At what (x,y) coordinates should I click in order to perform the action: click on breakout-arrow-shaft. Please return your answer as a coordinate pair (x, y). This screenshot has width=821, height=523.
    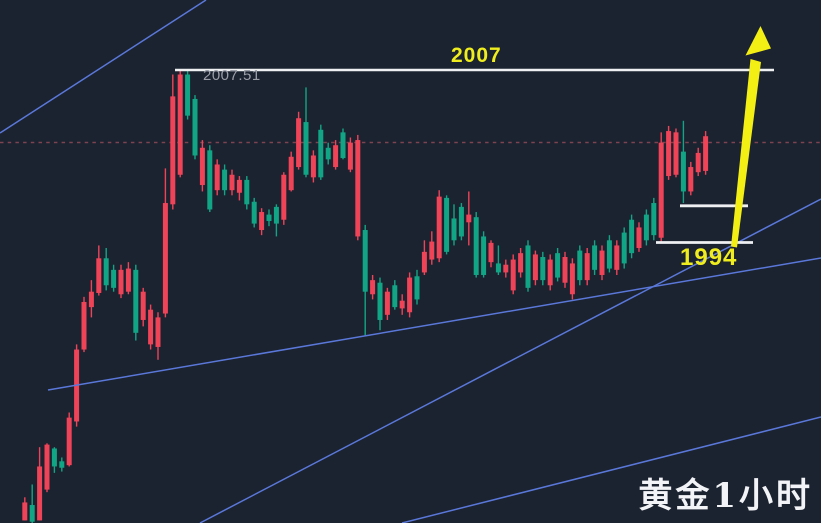
    Looking at the image, I should click on (746, 153).